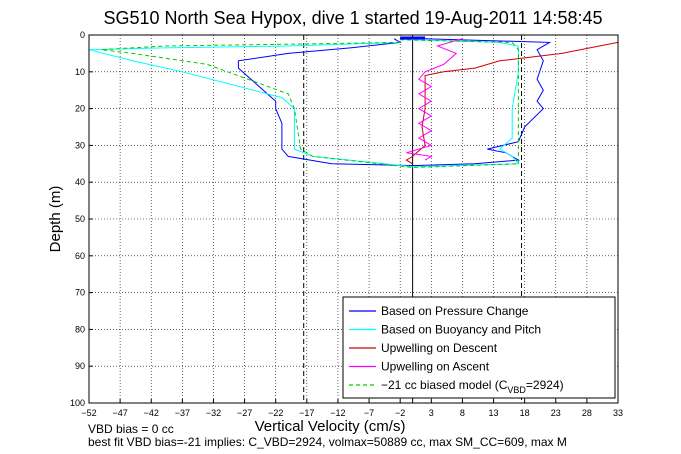  I want to click on x-tick-label: −27, so click(244, 413).